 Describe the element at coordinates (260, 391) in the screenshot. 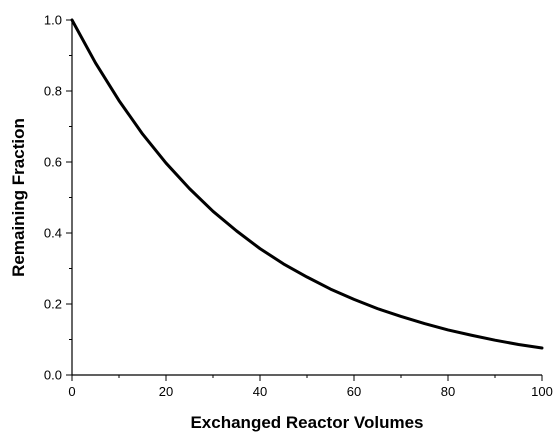

I see `x-tick-label: 40` at that location.